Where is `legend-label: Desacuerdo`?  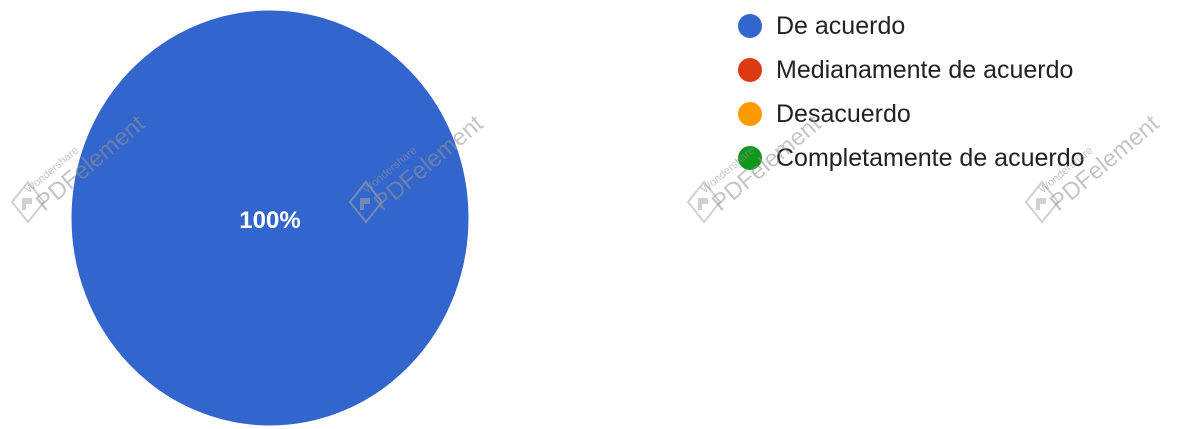
legend-label: Desacuerdo is located at coordinates (843, 113).